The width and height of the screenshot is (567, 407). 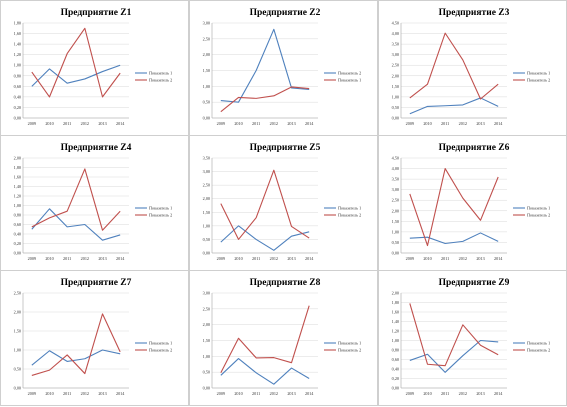 What do you see at coordinates (206, 213) in the screenshot?
I see `y-tick-label: 1,50` at bounding box center [206, 213].